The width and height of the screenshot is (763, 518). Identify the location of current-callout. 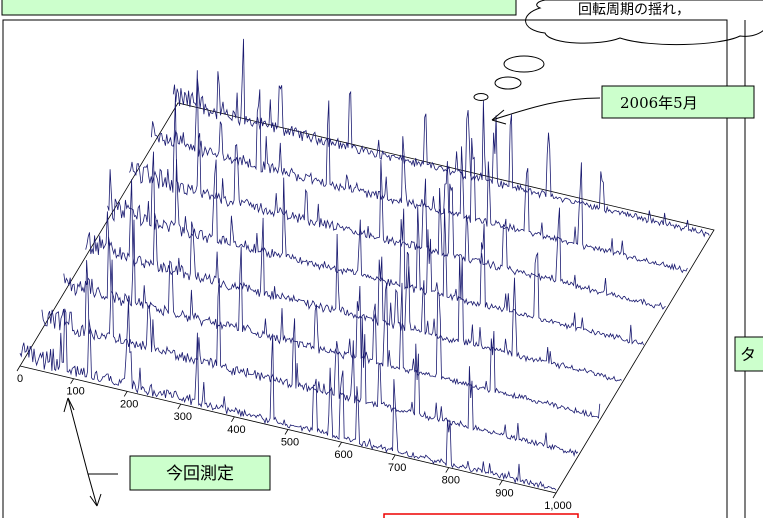
(200, 473).